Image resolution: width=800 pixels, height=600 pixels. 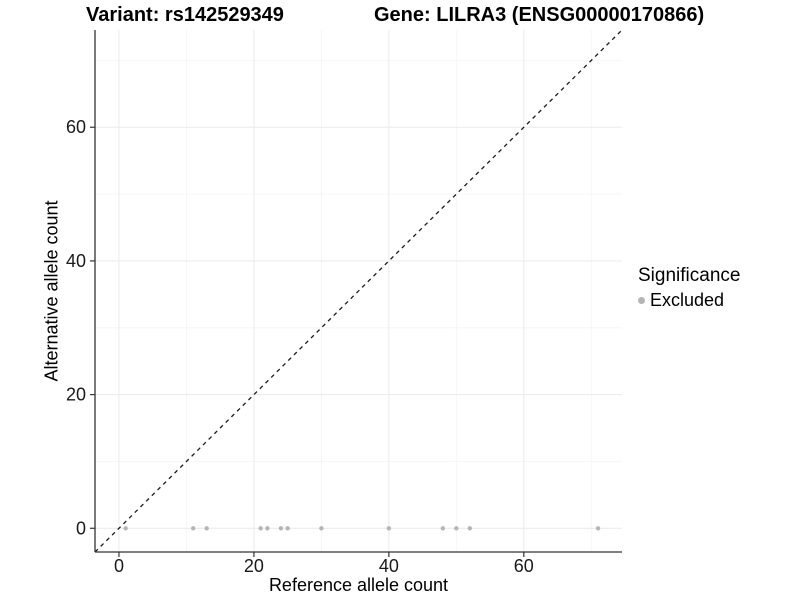 I want to click on plot-title-variant: Variant: rs142529349, so click(x=185, y=15).